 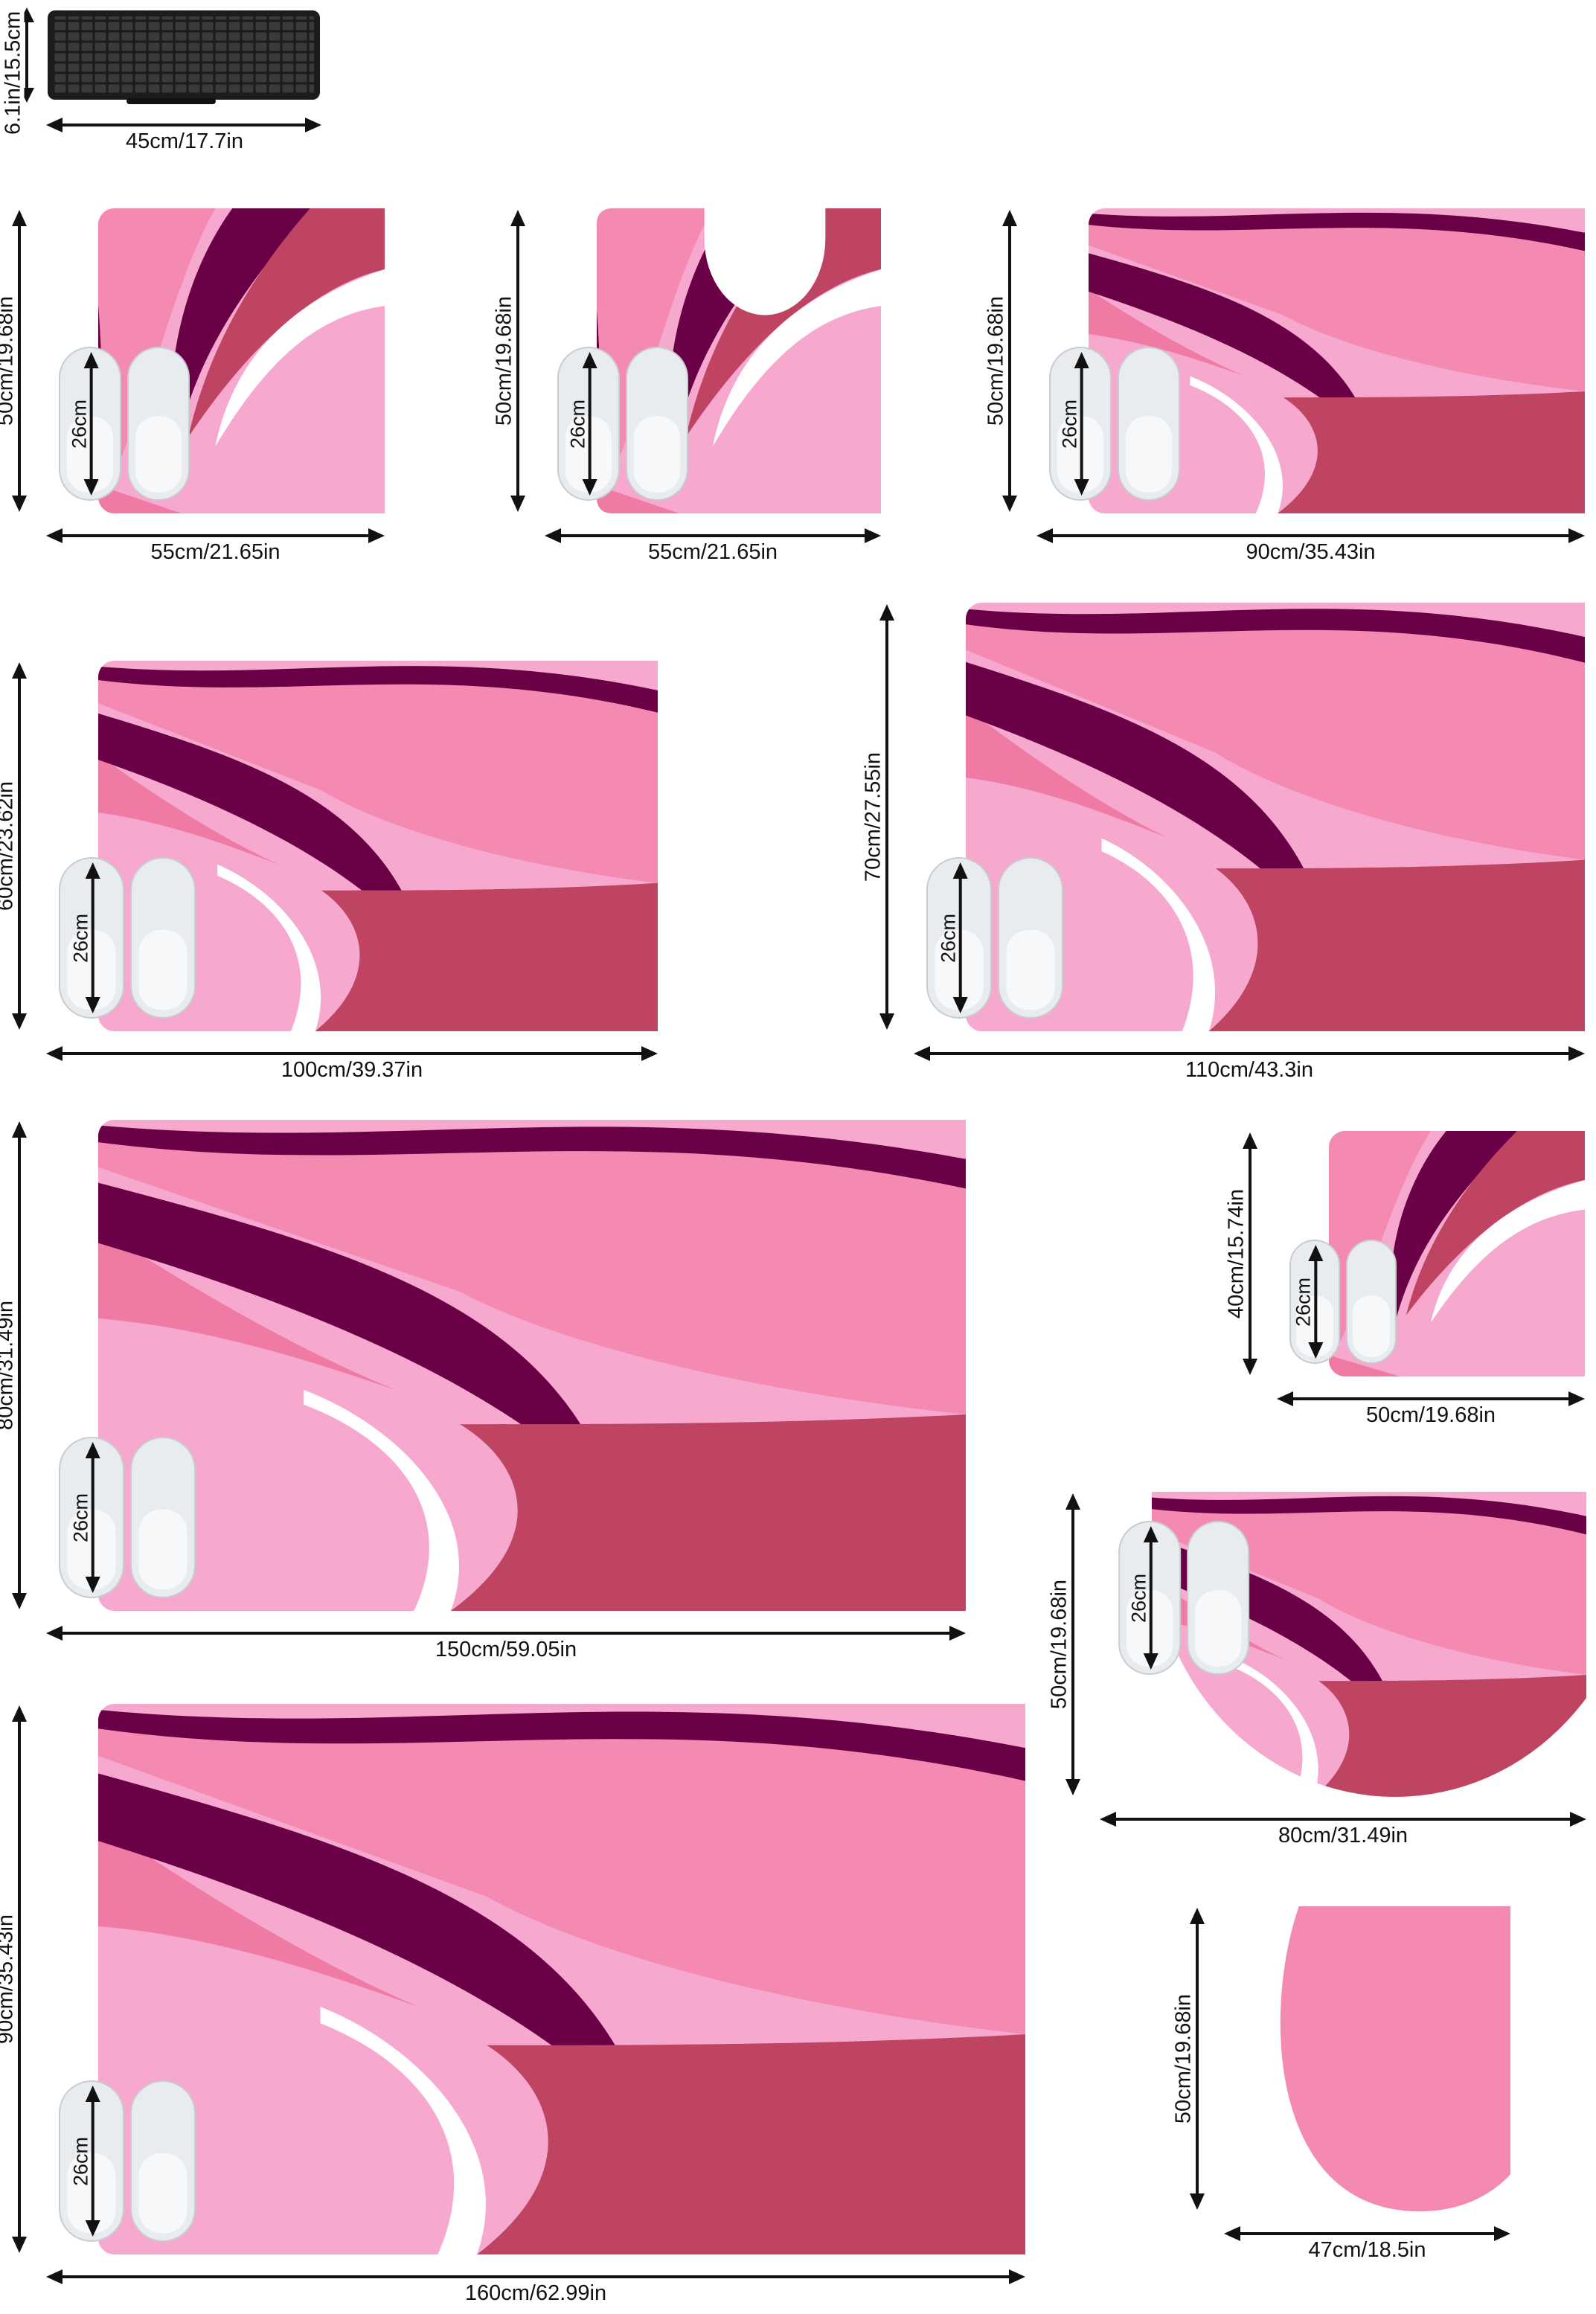 I want to click on mat-150x80: 26cm 150cm/59.05in 80cm/31.49in, so click(x=486, y=1395).